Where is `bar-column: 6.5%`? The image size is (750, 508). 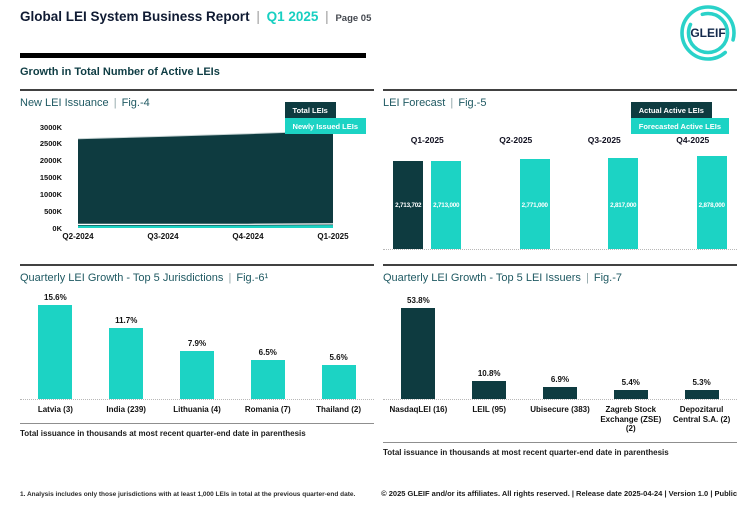
bar-column: 6.5% is located at coordinates (267, 373).